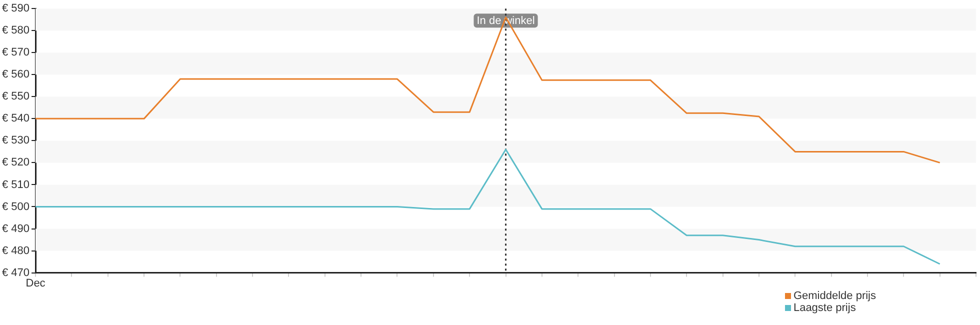 The image size is (980, 325). I want to click on legend-label: Gemiddelde prijs, so click(834, 296).